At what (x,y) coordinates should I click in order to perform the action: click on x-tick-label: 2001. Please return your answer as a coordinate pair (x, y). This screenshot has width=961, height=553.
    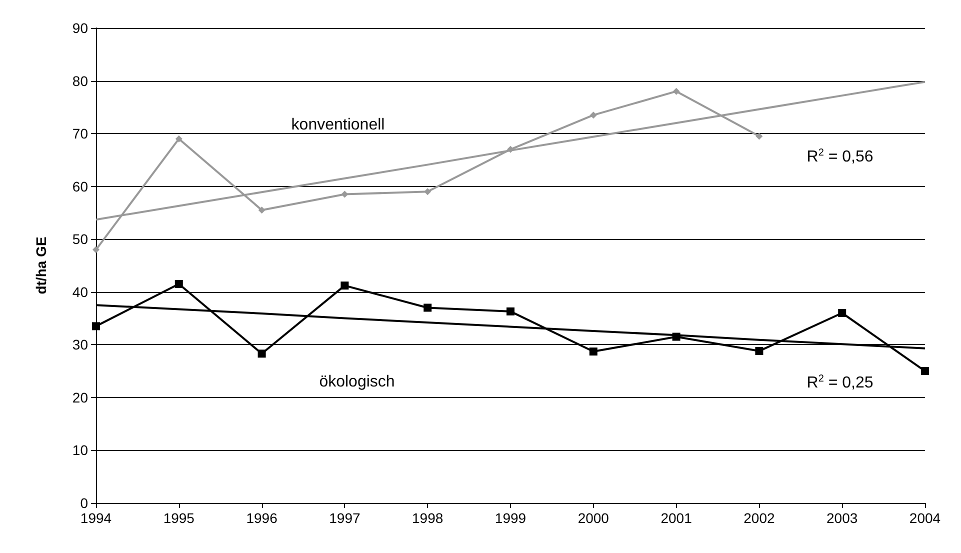
    Looking at the image, I should click on (676, 518).